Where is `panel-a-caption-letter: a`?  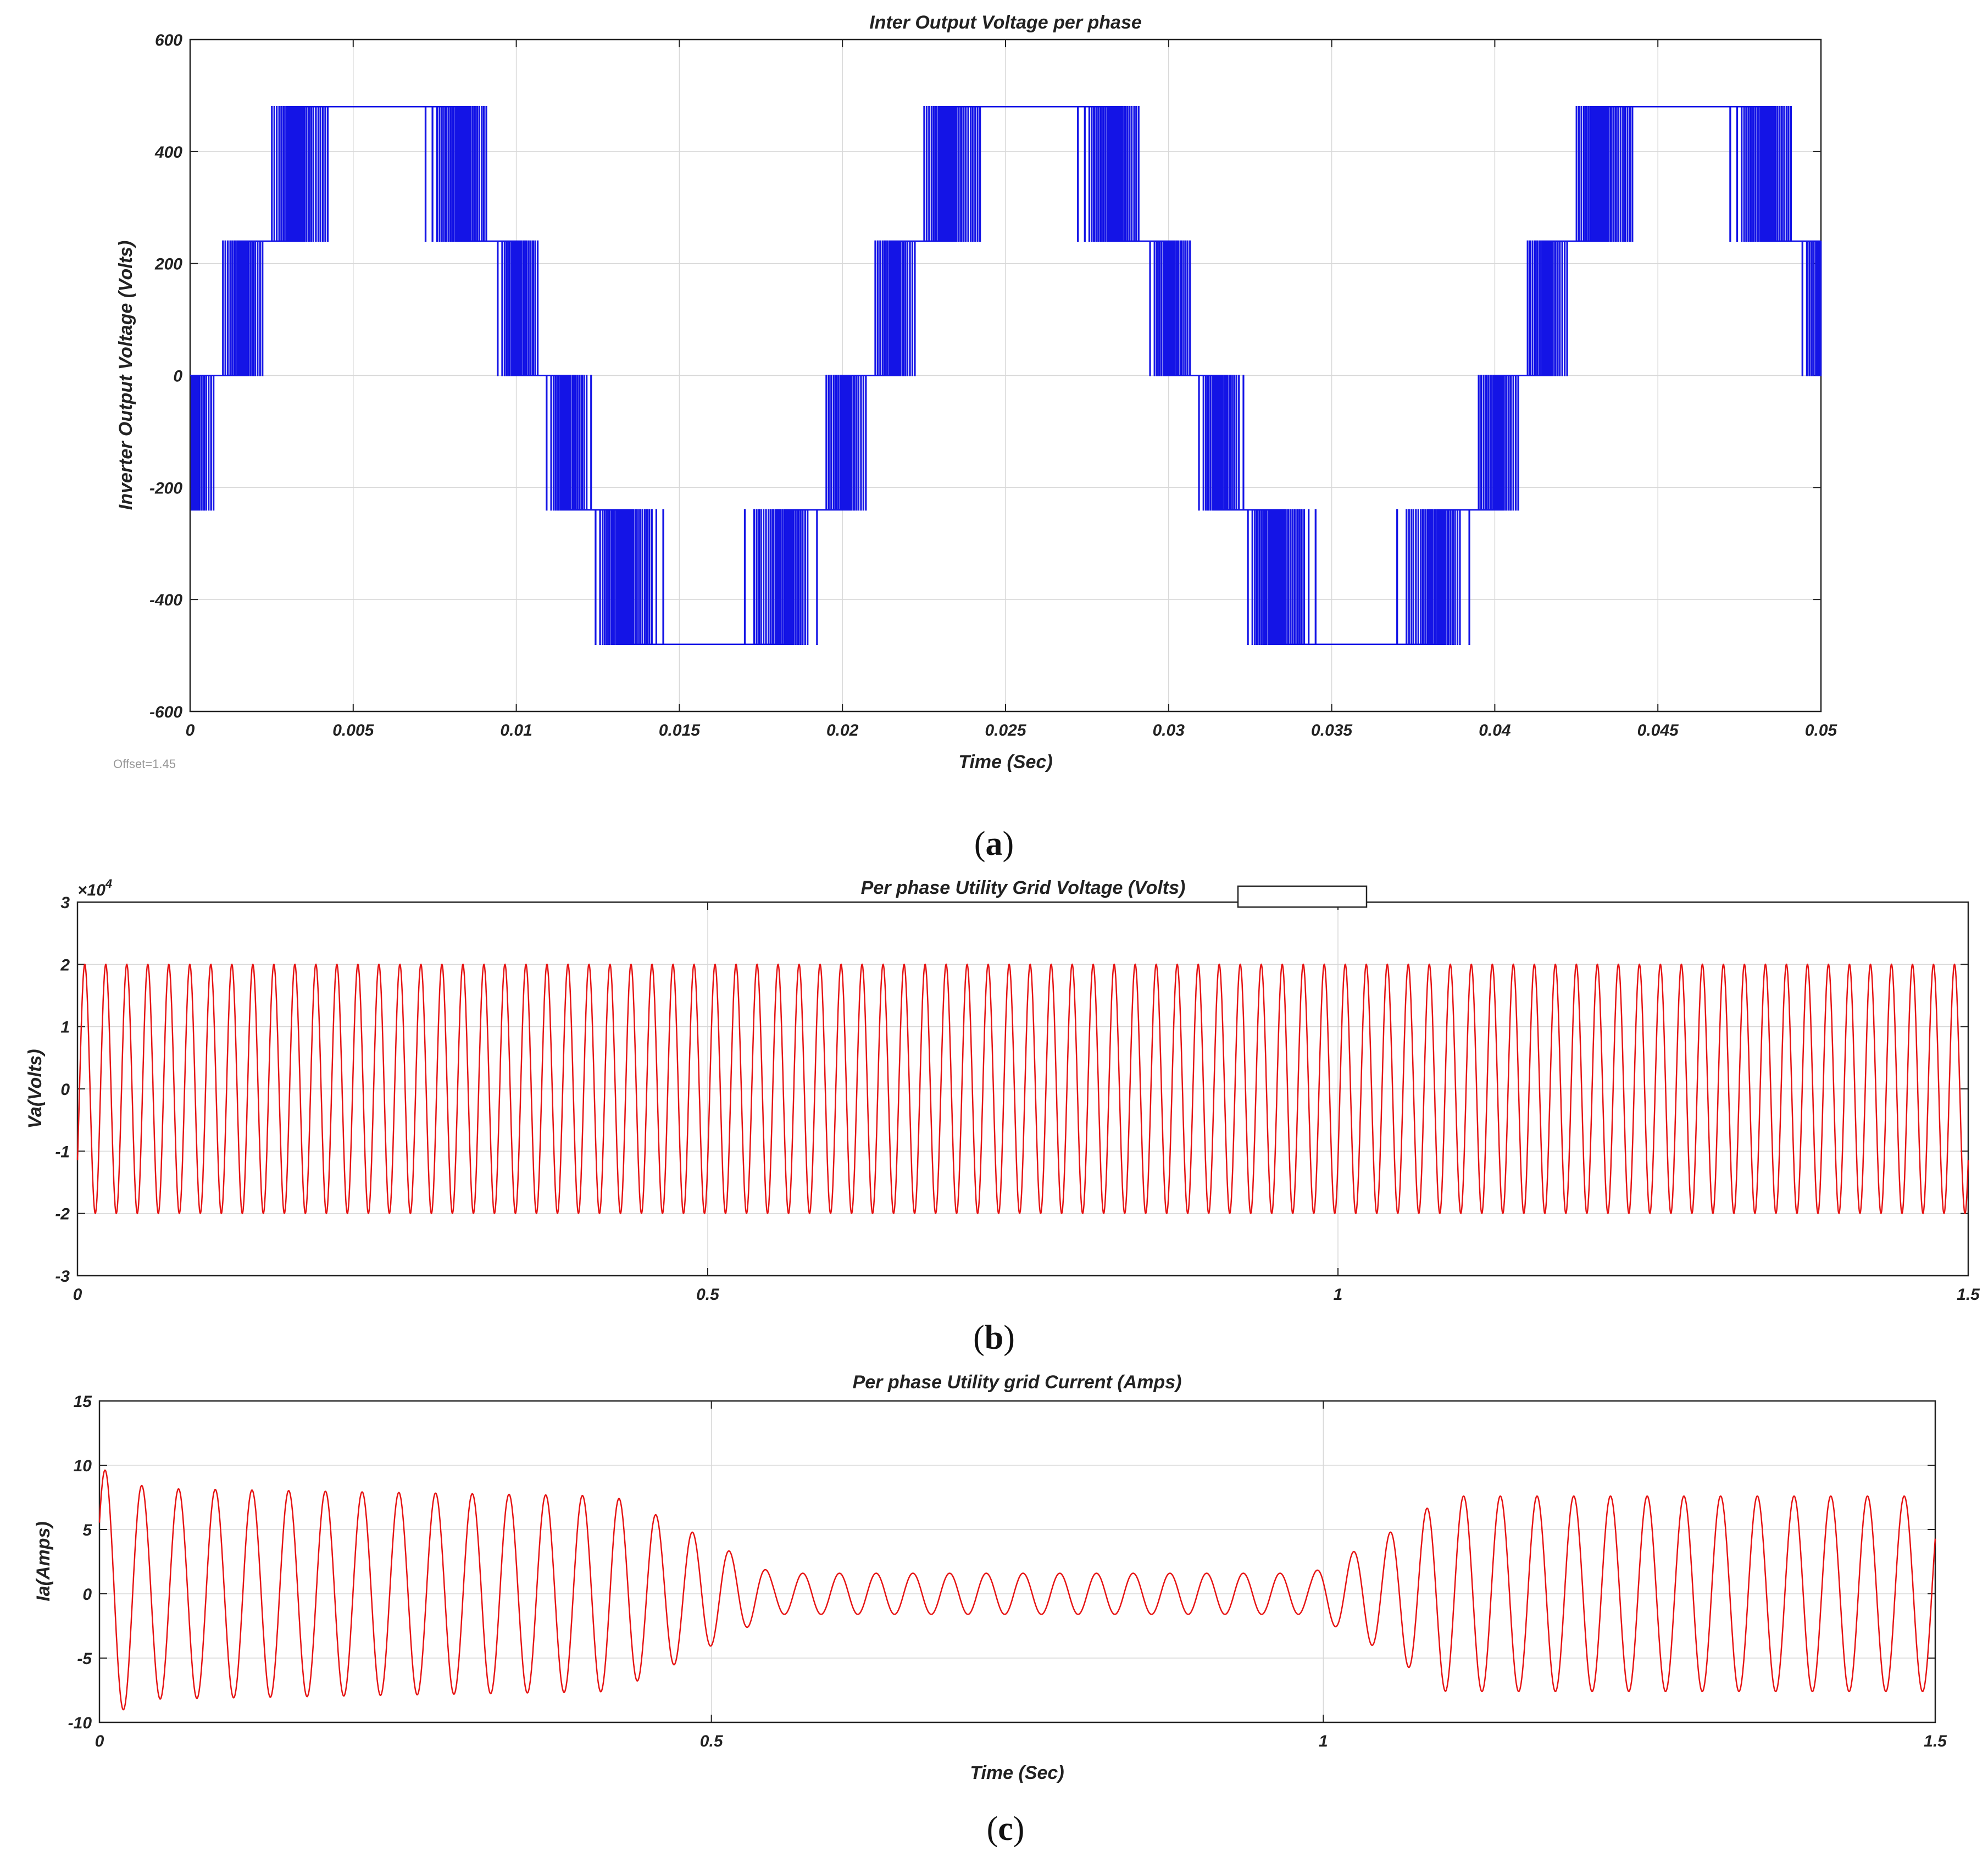
panel-a-caption-letter: a is located at coordinates (995, 844).